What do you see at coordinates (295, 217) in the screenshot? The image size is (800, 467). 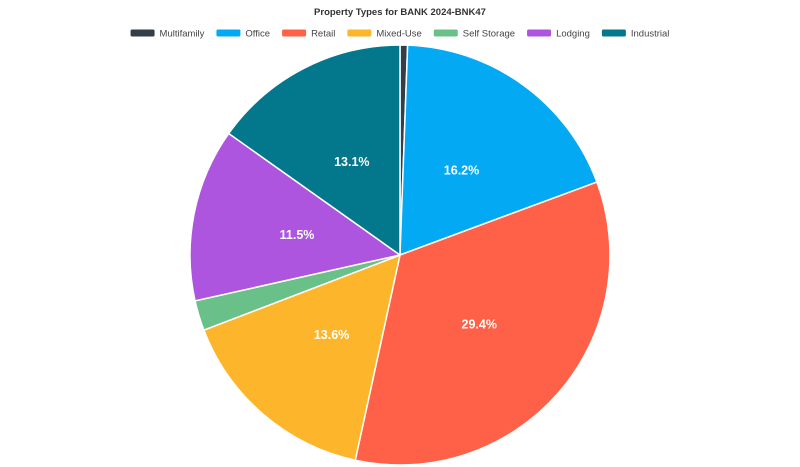 I see `pie-slice-lodging` at bounding box center [295, 217].